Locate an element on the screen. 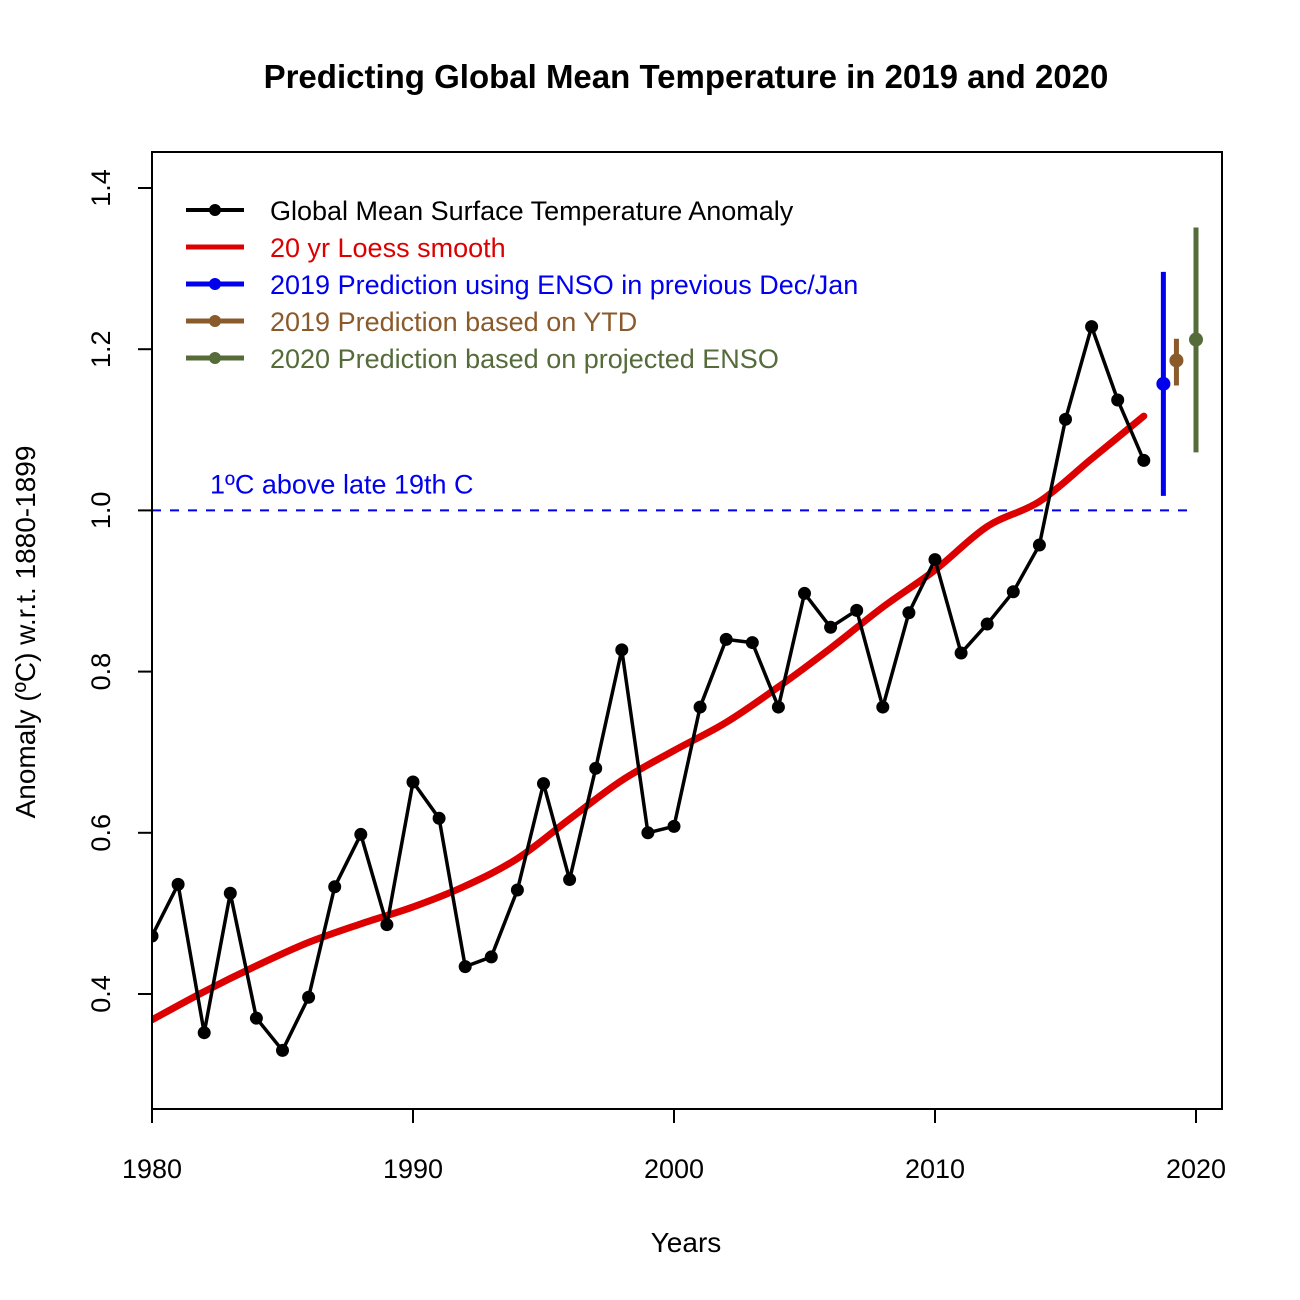 This screenshot has height=1300, width=1300. x-tick-label: 2020 is located at coordinates (1196, 1169).